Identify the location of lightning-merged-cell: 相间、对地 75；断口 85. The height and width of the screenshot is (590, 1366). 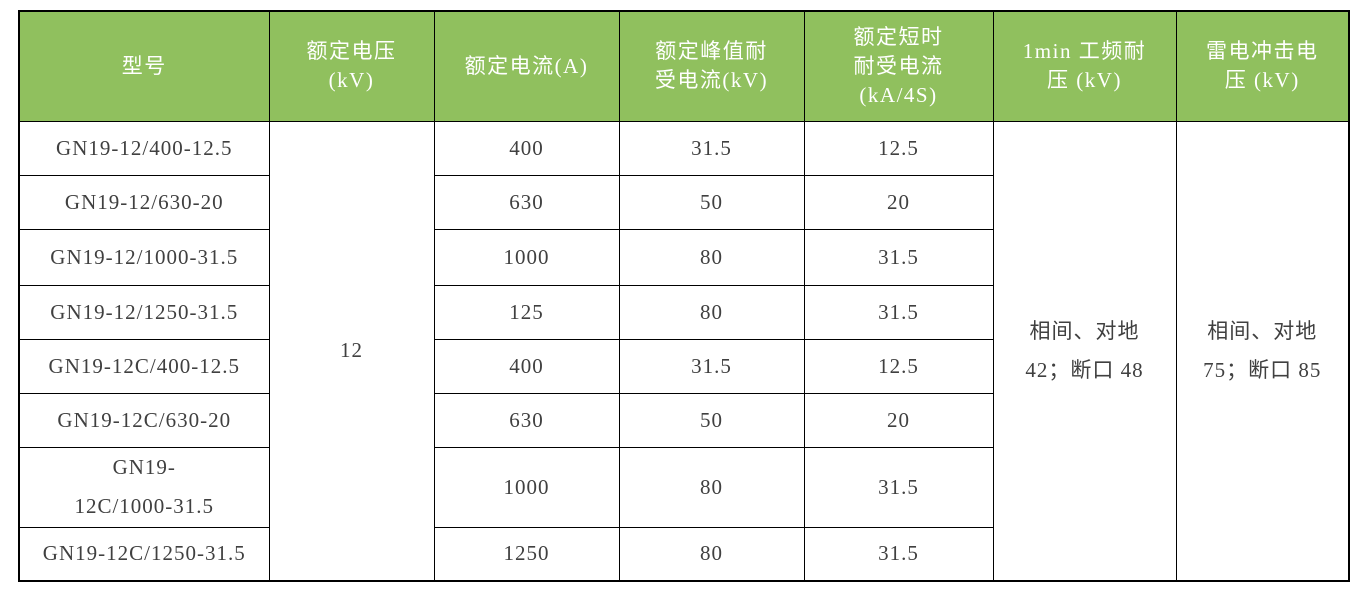
(1262, 351).